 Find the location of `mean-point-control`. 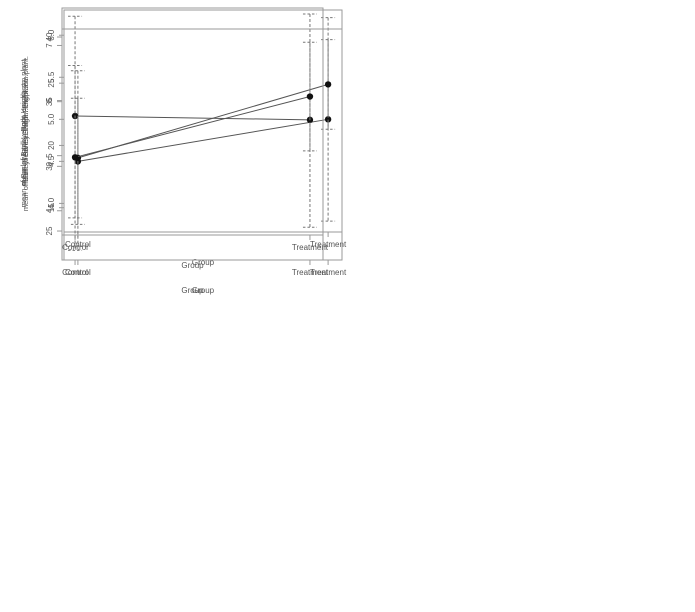

mean-point-control is located at coordinates (75, 157).